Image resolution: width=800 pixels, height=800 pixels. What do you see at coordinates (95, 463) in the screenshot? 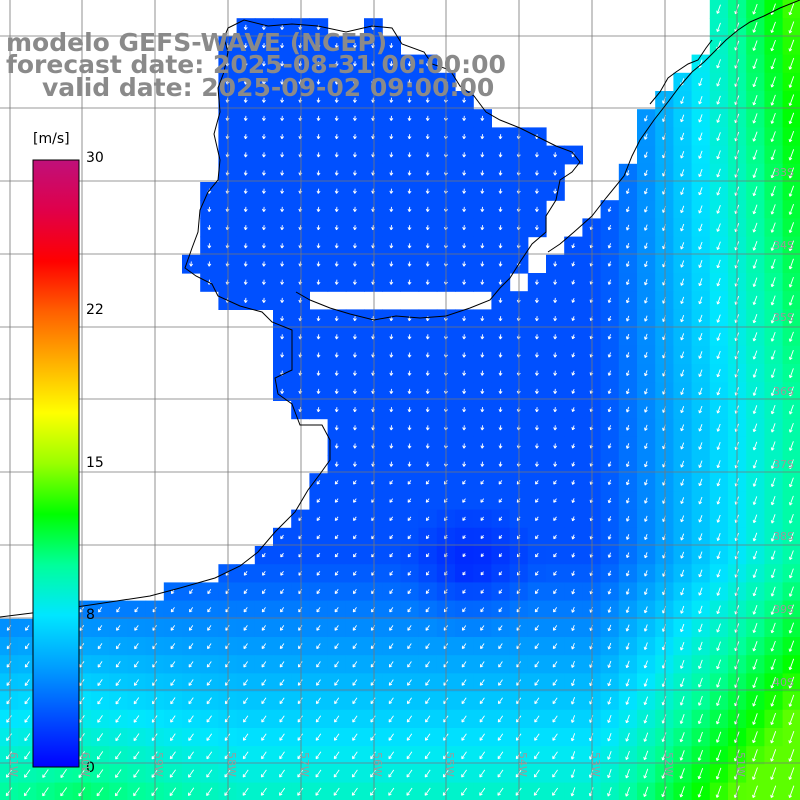
I see `colorbar-tick-15: 15` at bounding box center [95, 463].